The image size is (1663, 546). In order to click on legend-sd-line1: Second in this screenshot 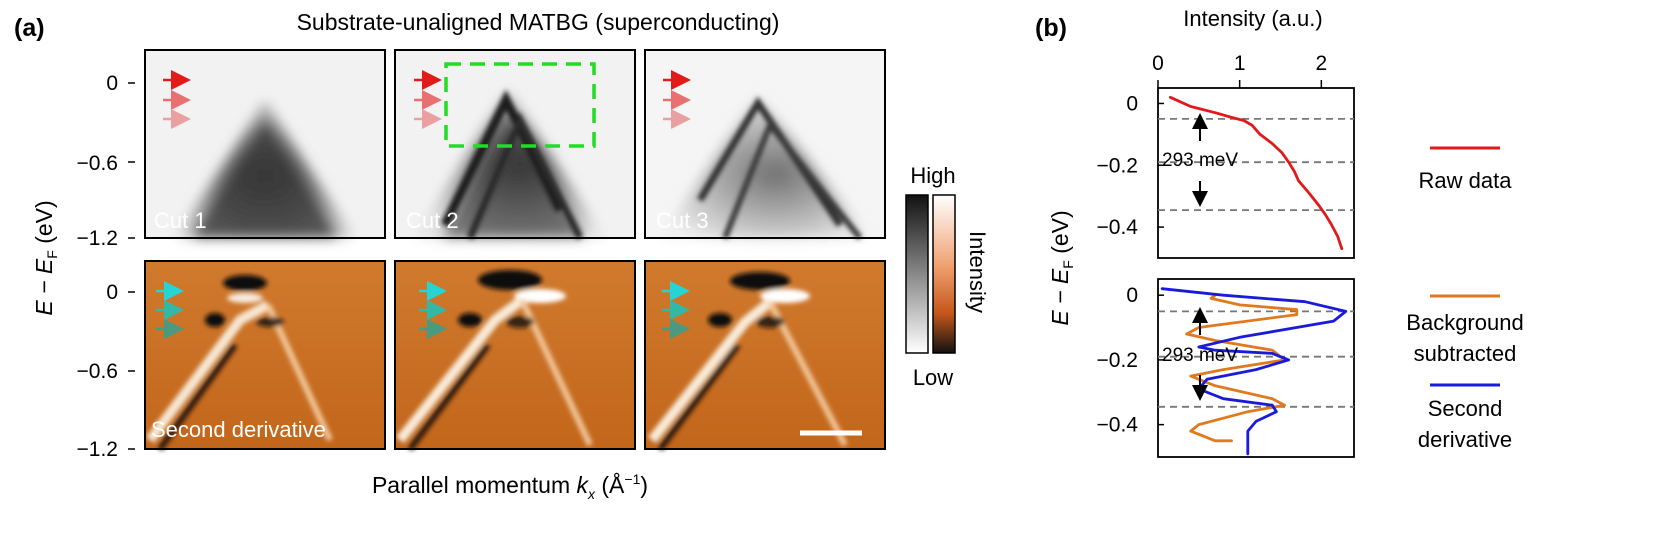, I will do `click(1465, 408)`.